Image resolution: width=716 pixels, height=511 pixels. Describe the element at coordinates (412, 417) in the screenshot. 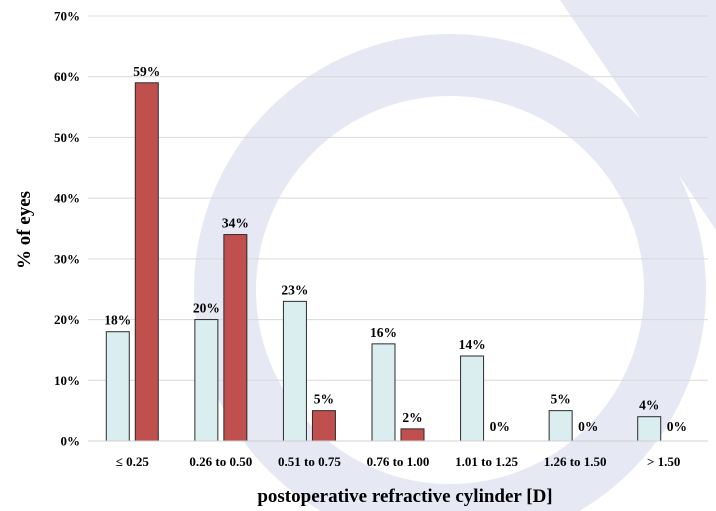

I see `data-label: 2%` at that location.